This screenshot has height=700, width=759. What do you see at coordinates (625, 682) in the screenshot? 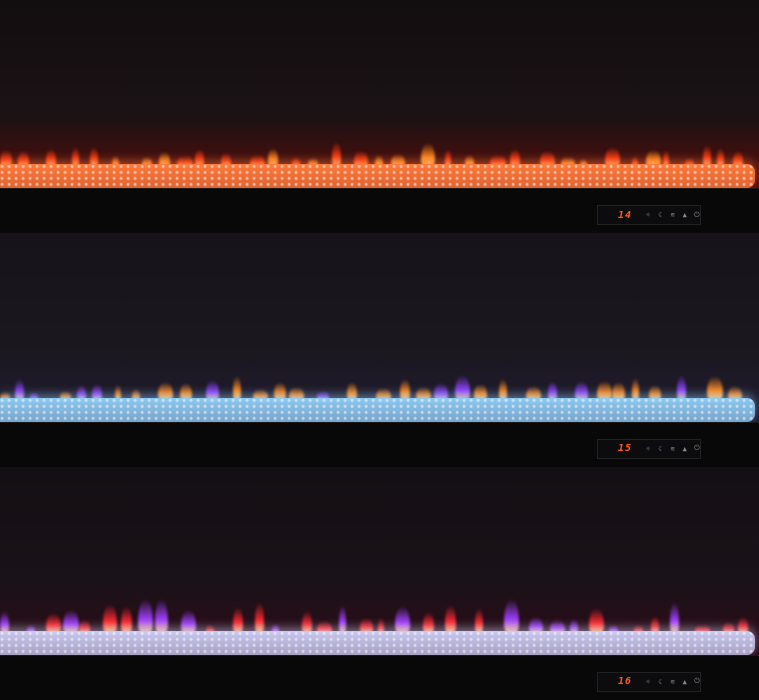
I see `temperature-display: 16` at bounding box center [625, 682].